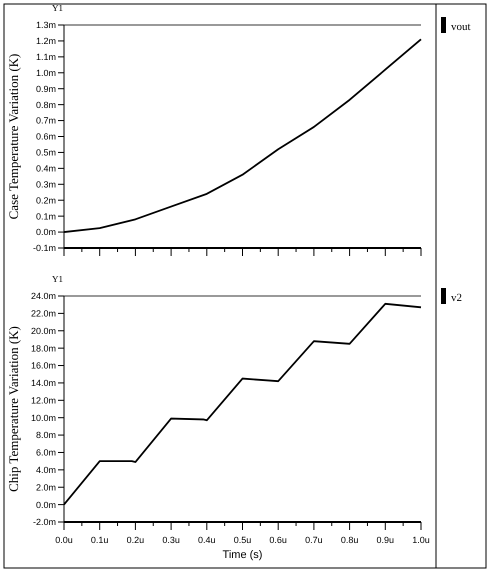 The height and width of the screenshot is (572, 490). I want to click on y-tick-label: 24.0m, so click(43, 296).